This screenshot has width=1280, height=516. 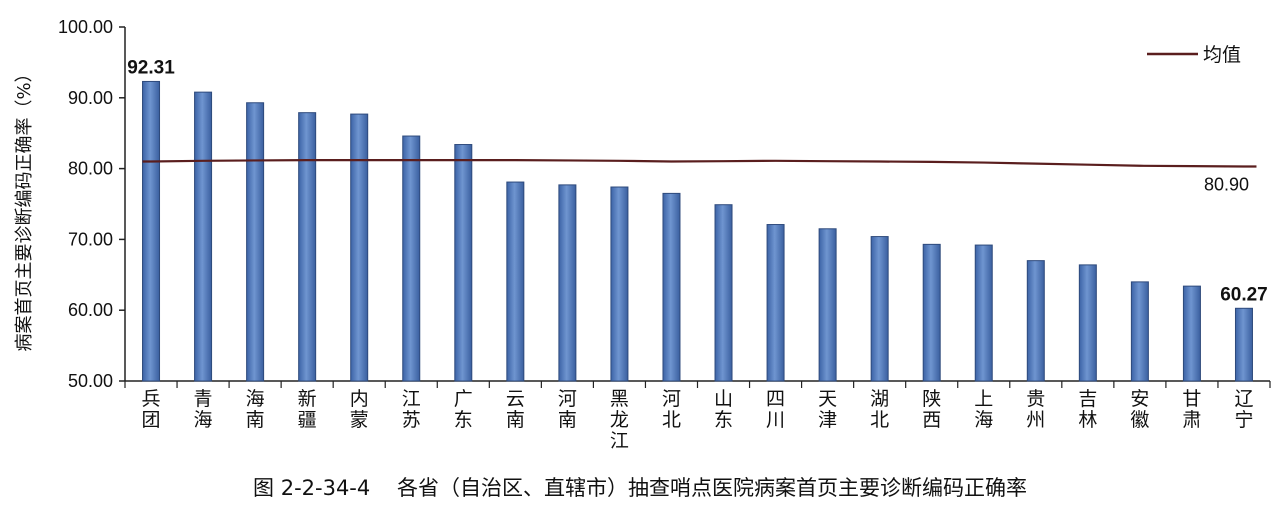 What do you see at coordinates (699, 176) in the screenshot?
I see `mean-line-group: 80.90` at bounding box center [699, 176].